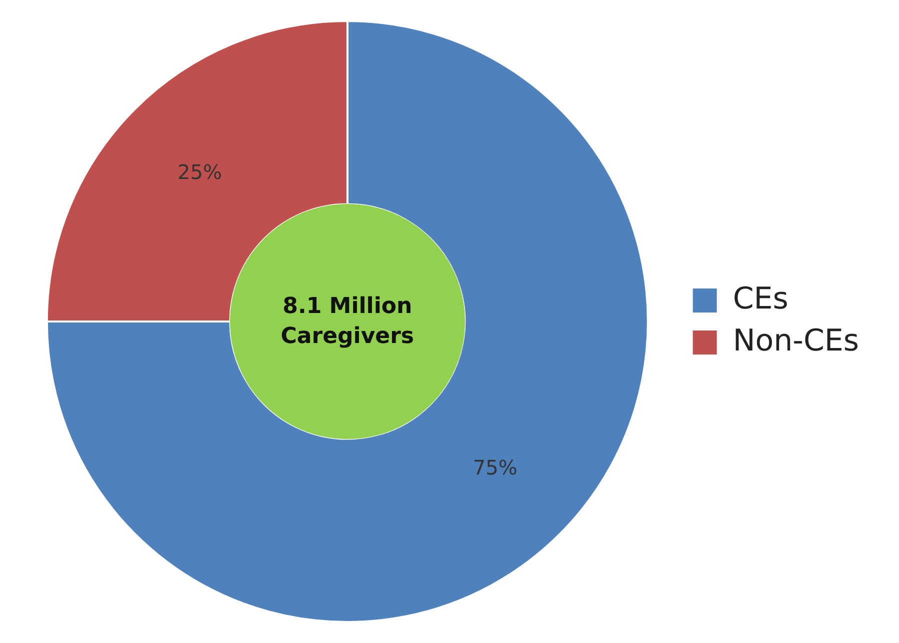  Describe the element at coordinates (200, 172) in the screenshot. I see `data-label: 25%` at that location.